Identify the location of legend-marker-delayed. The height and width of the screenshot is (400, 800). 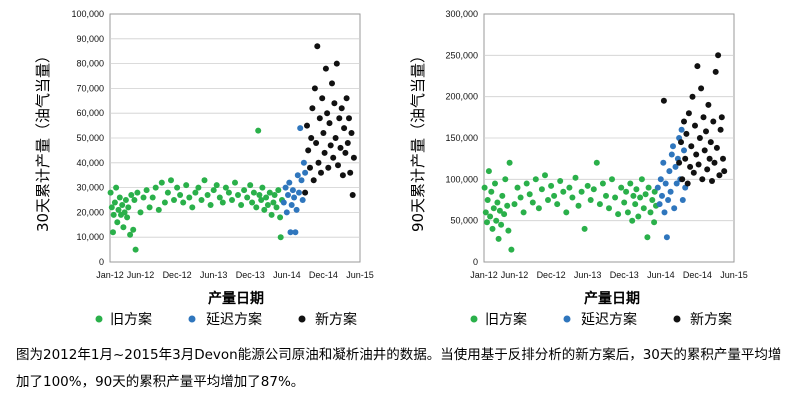
(567, 319).